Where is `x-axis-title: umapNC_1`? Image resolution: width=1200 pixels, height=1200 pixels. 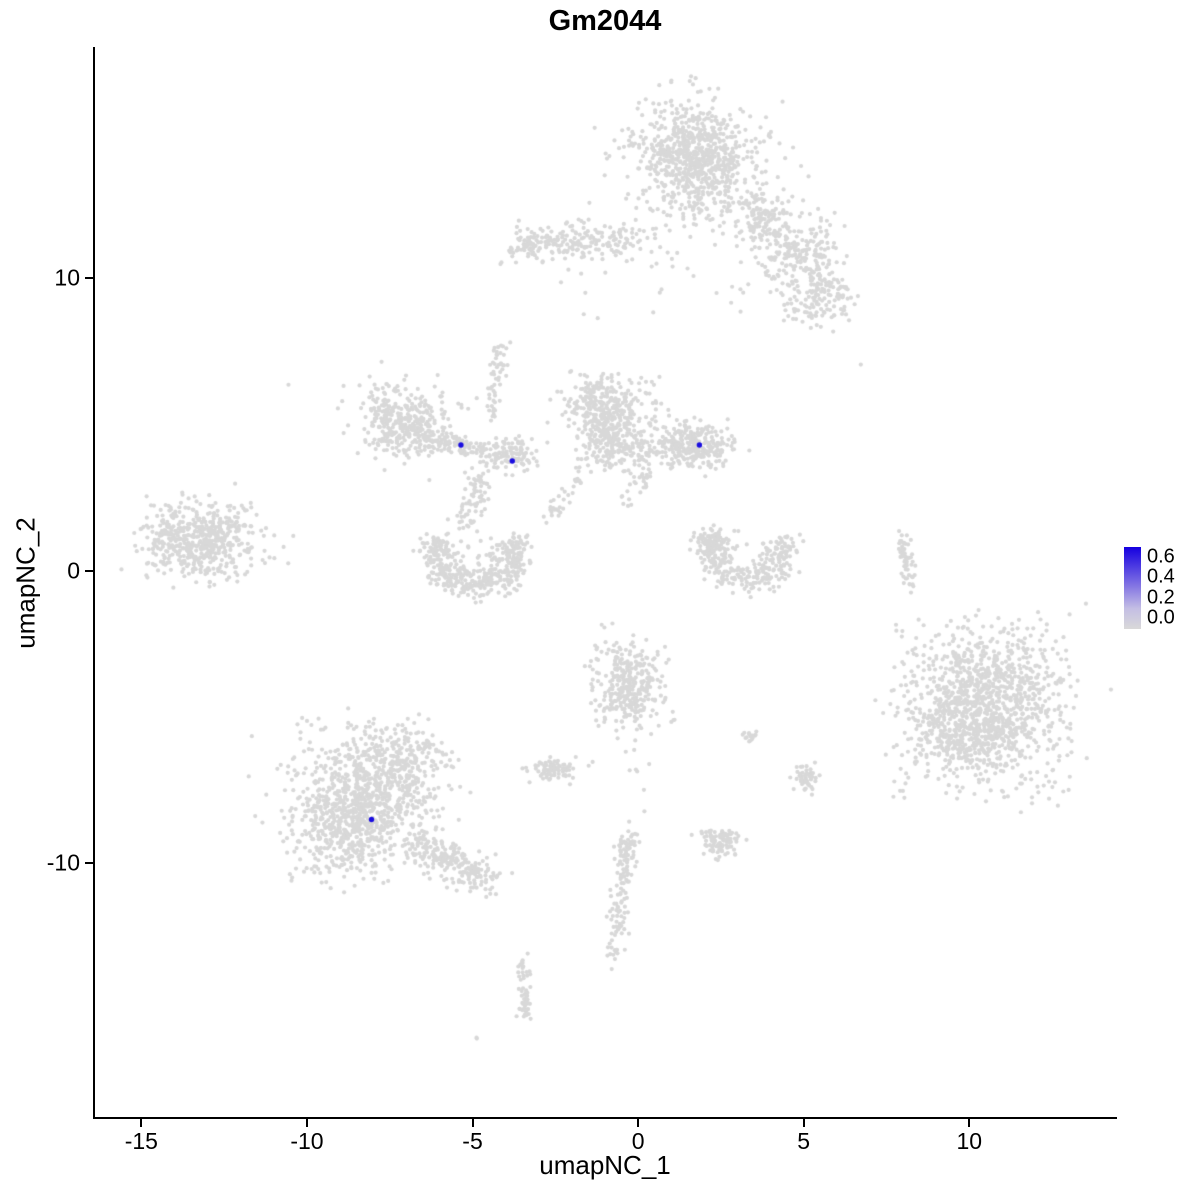
x-axis-title: umapNC_1 is located at coordinates (605, 1165).